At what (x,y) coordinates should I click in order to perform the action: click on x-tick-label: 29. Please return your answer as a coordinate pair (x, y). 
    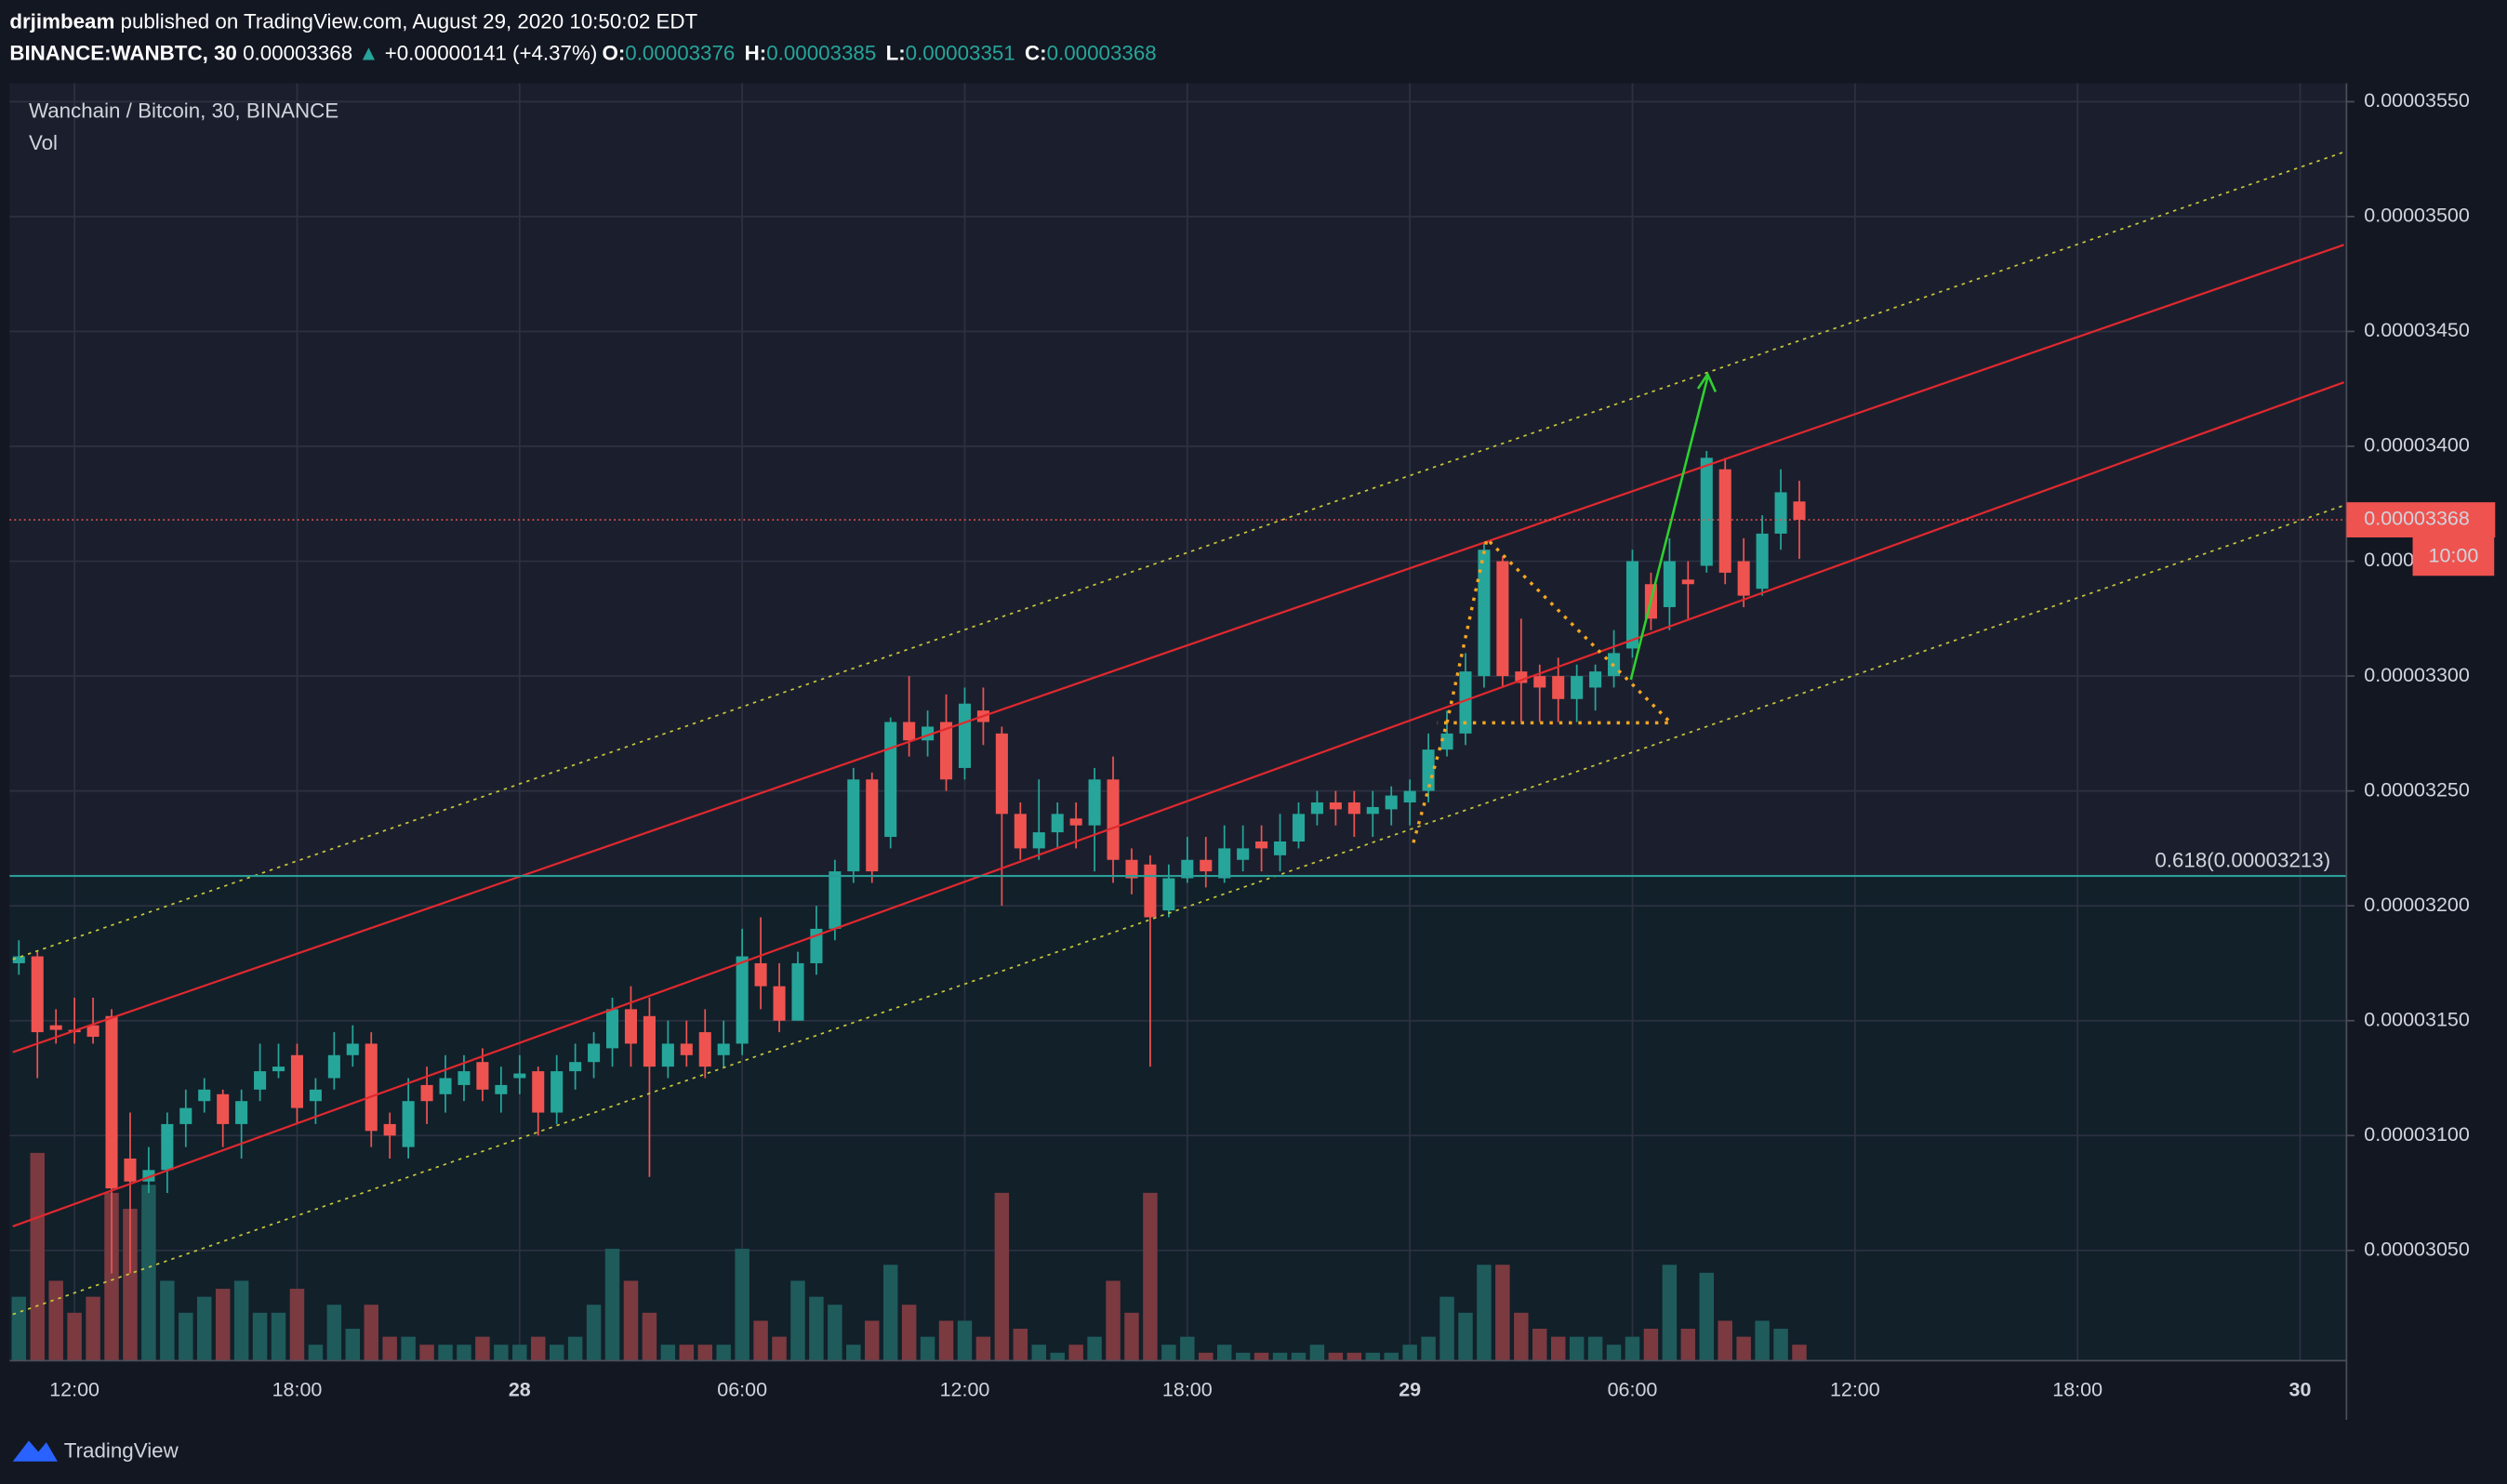
    Looking at the image, I should click on (1410, 1390).